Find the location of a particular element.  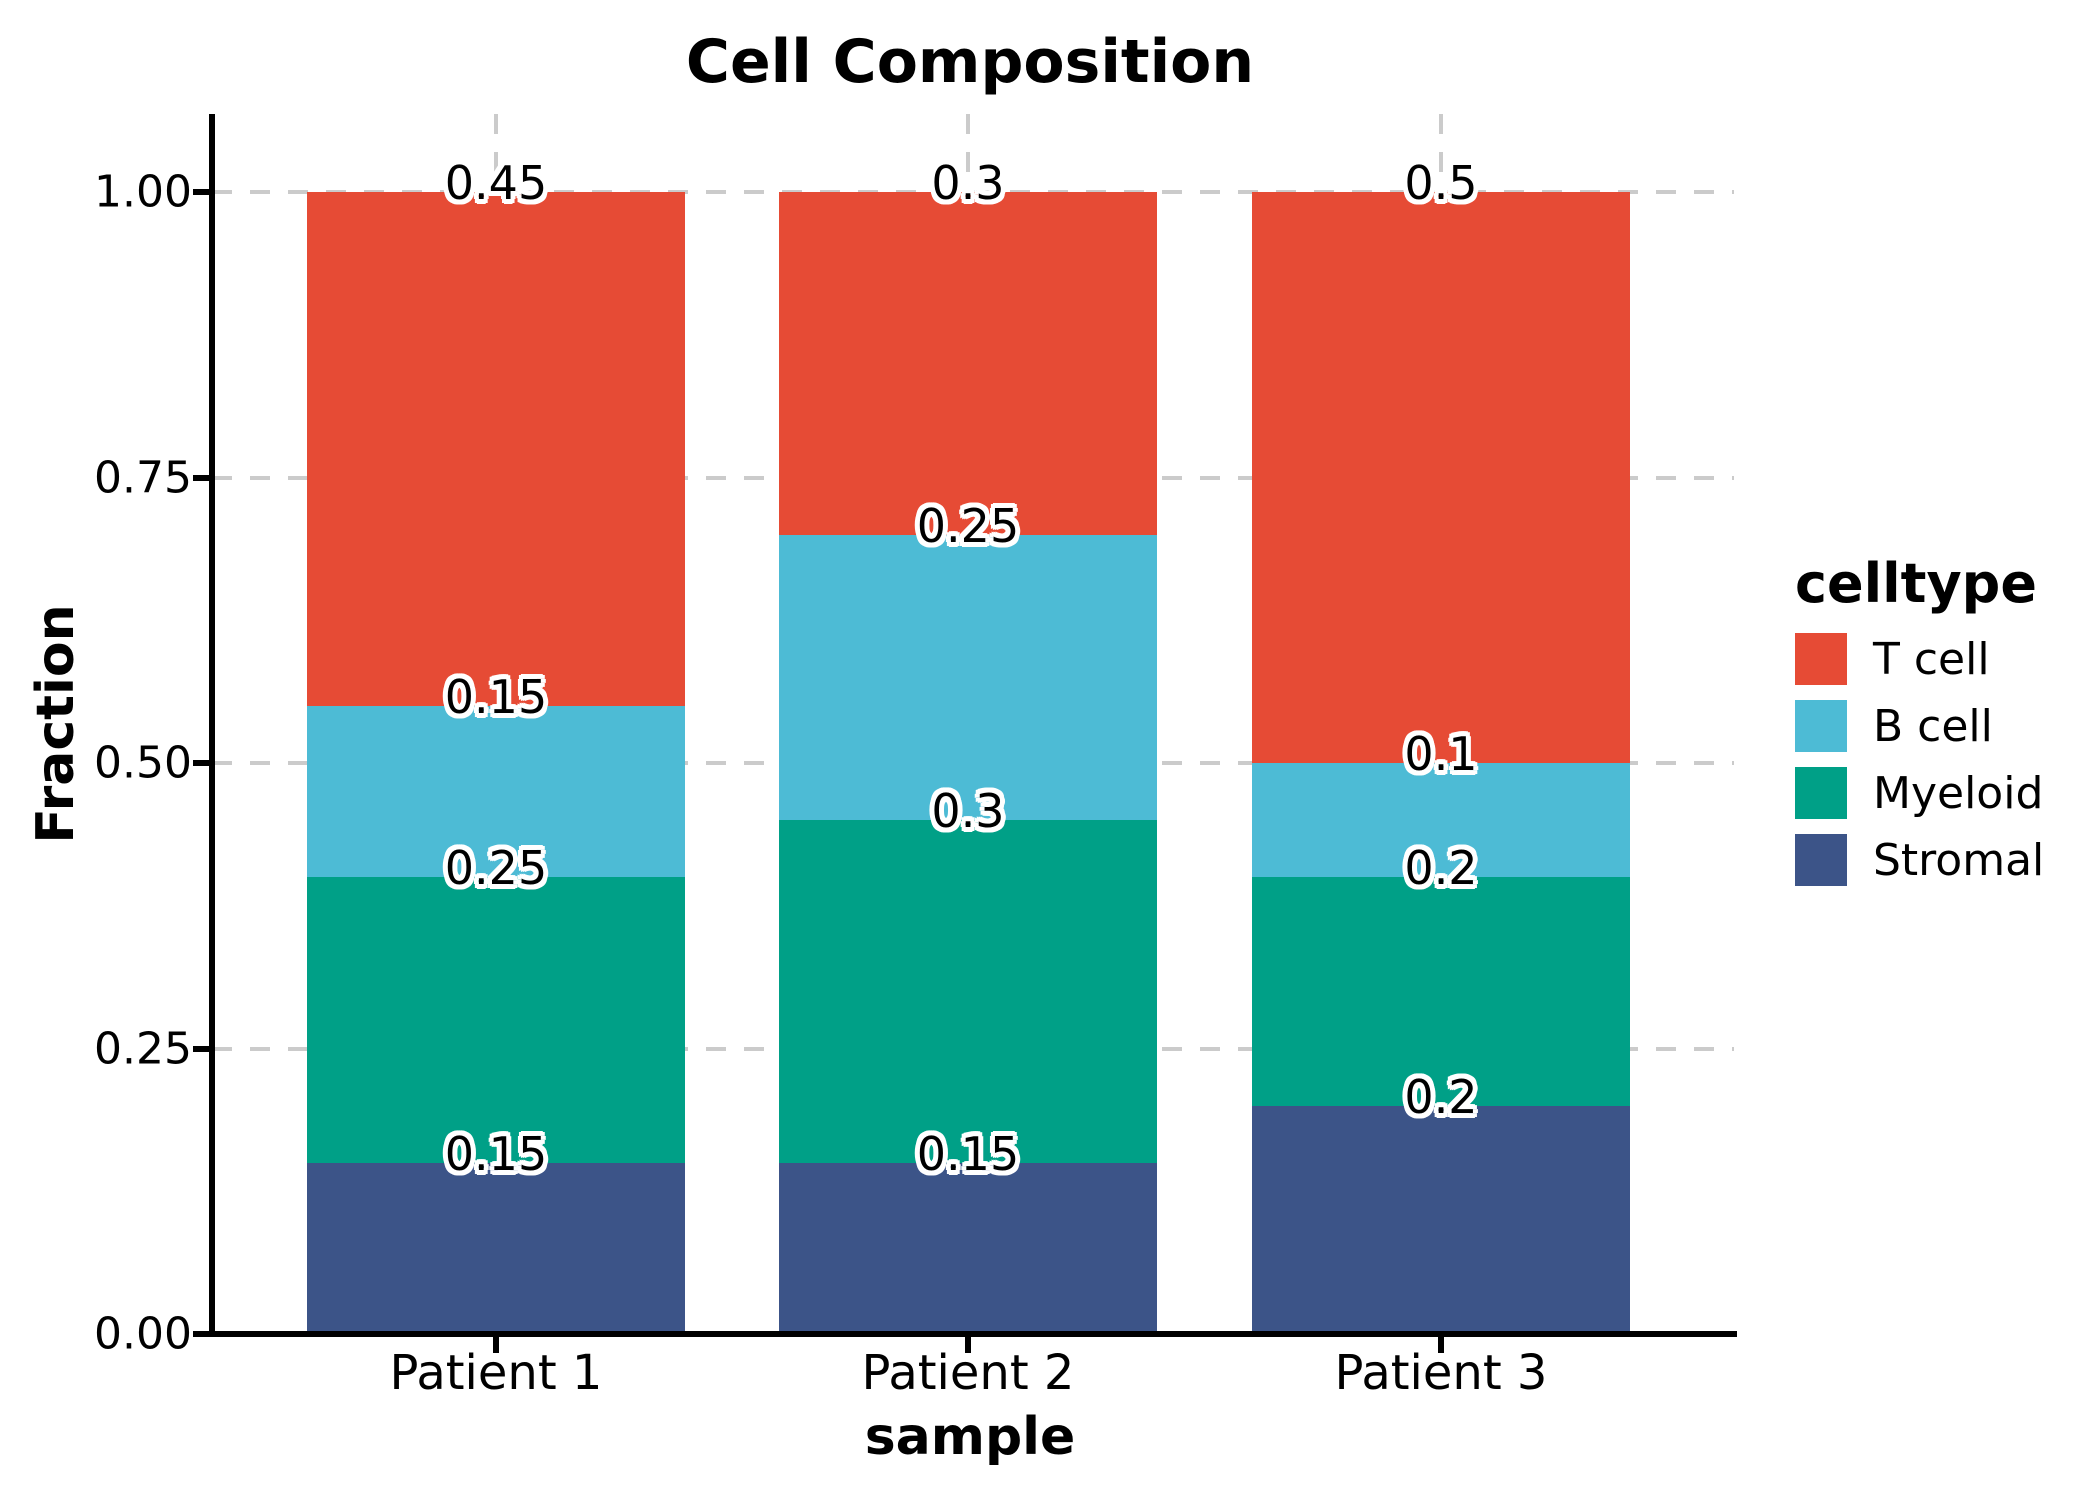

legend-items: T cell B cell Myeloid Stromal is located at coordinates (1919, 759).